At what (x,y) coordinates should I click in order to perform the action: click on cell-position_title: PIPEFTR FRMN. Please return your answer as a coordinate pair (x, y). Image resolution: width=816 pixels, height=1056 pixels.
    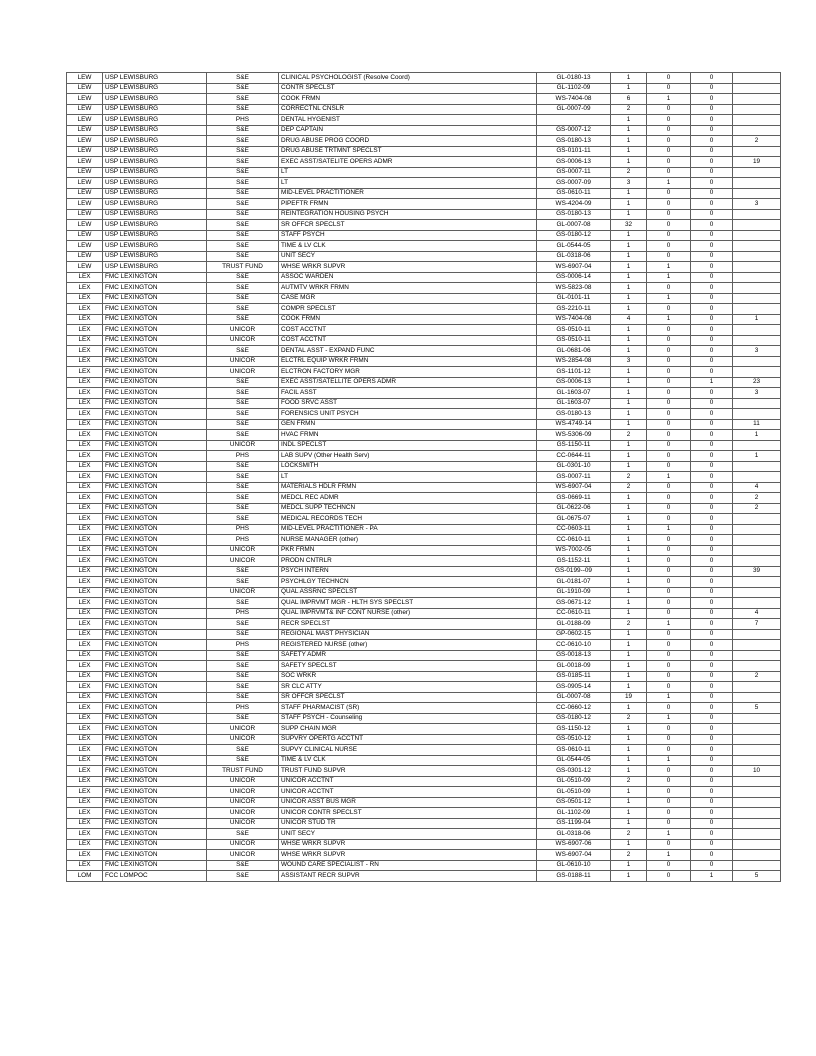
    Looking at the image, I should click on (407, 204).